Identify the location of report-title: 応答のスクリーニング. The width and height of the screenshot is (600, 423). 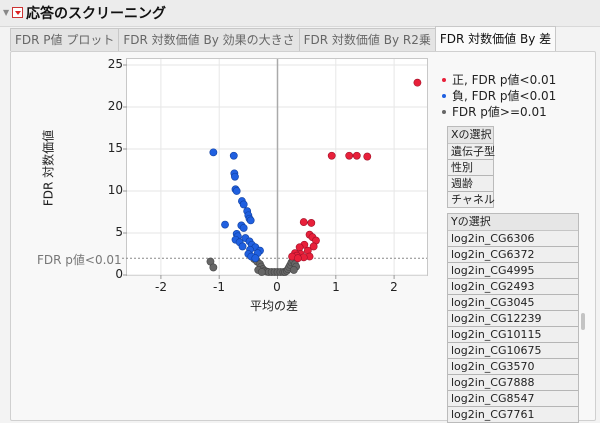
(96, 14).